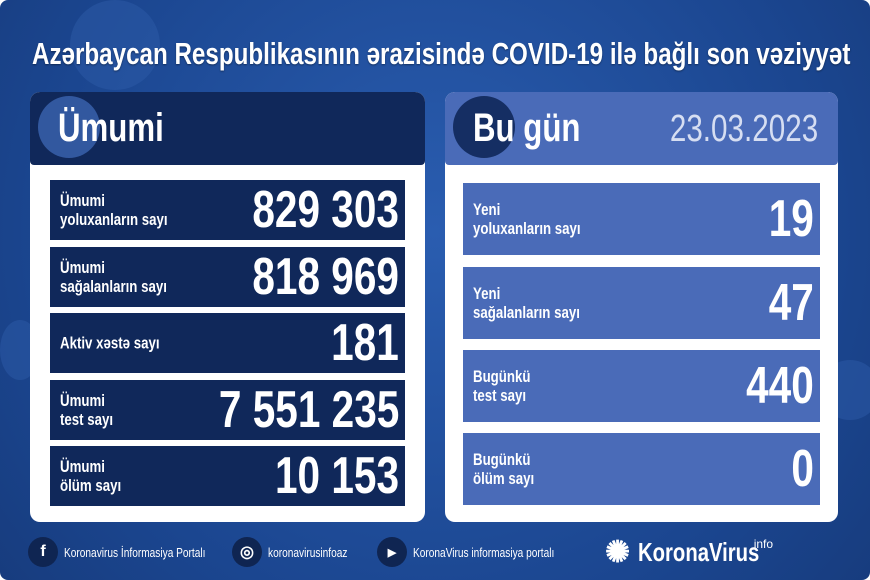 This screenshot has width=870, height=580. I want to click on stat-row: Bugünkü test sayı 440, so click(641, 386).